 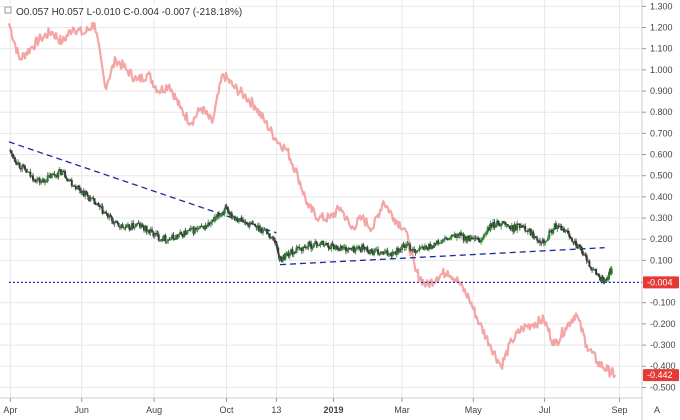 What do you see at coordinates (661, 260) in the screenshot?
I see `y-tick-label: 0.100` at bounding box center [661, 260].